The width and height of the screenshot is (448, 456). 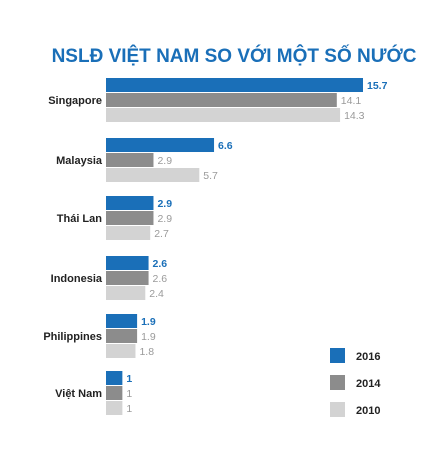 What do you see at coordinates (161, 234) in the screenshot?
I see `value-label: 2.7` at bounding box center [161, 234].